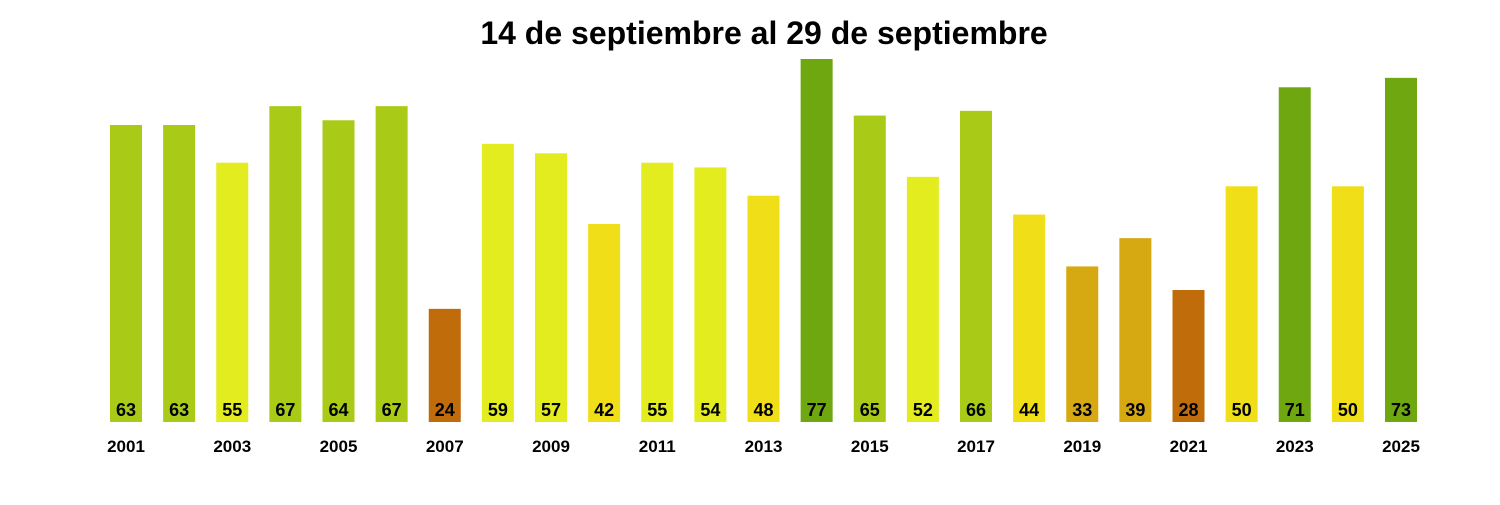 The image size is (1500, 505). What do you see at coordinates (710, 294) in the screenshot?
I see `bar-2012` at bounding box center [710, 294].